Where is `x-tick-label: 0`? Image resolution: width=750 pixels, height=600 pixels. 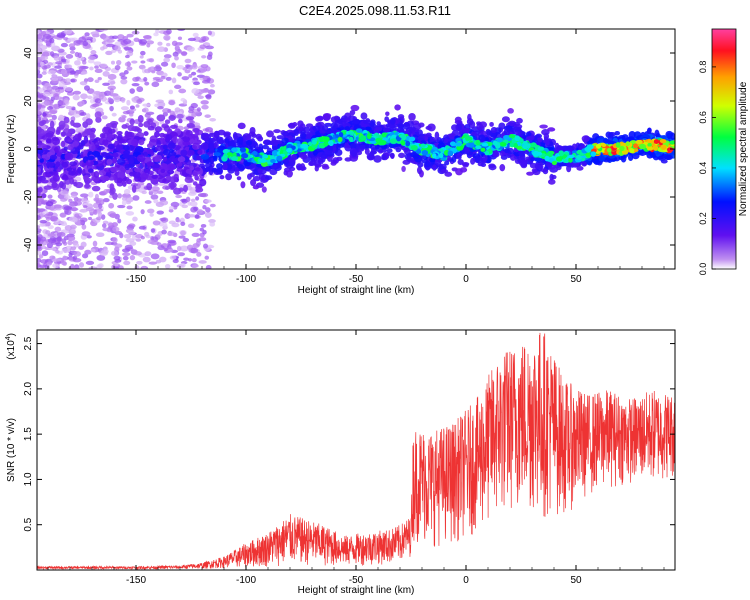
x-tick-label: 0 is located at coordinates (466, 580).